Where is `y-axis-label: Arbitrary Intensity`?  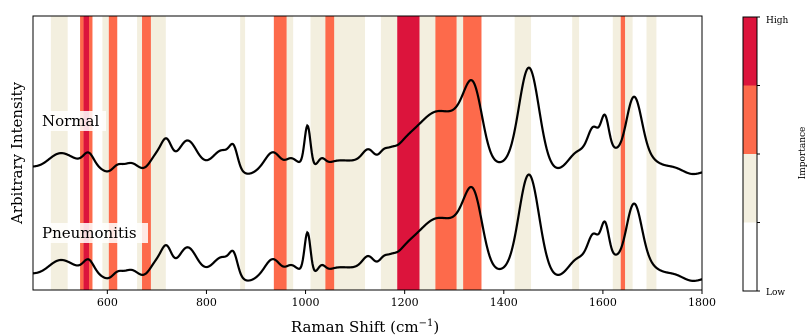
y-axis-label: Arbitrary Intensity is located at coordinates (17, 153).